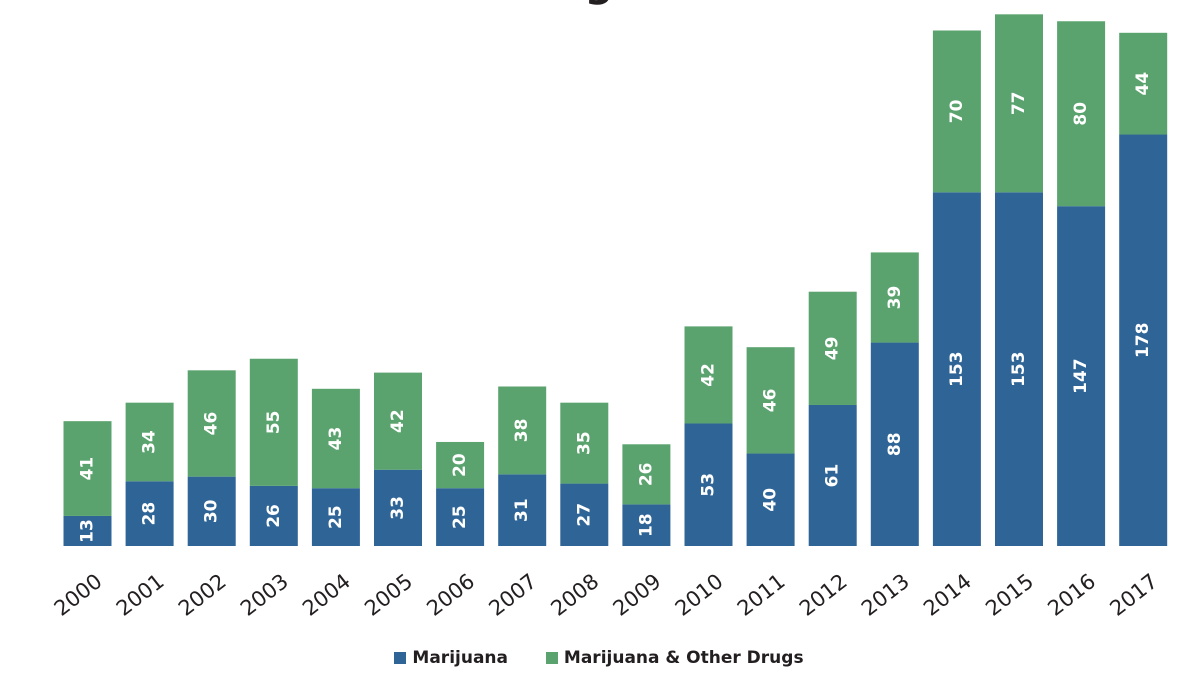 The image size is (1198, 675). I want to click on bar-segment-marijuana-2002, so click(211, 511).